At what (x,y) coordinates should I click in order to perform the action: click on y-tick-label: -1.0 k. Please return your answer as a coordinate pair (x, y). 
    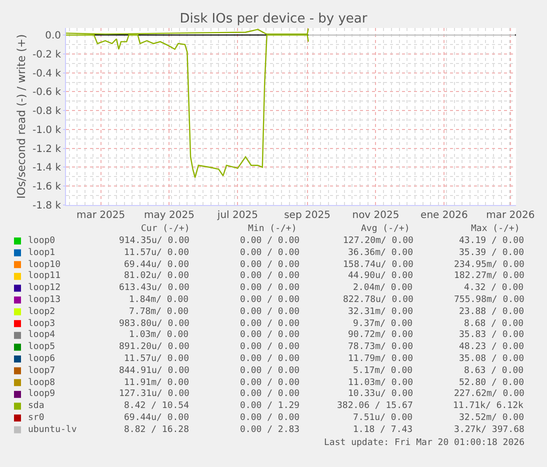
    Looking at the image, I should click on (47, 130).